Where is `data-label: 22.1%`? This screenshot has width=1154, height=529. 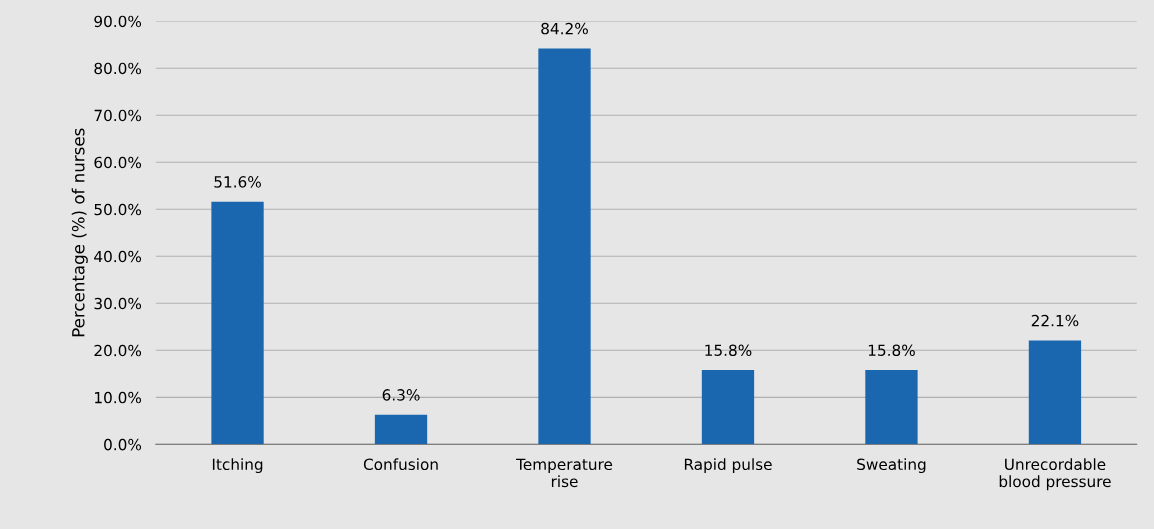
data-label: 22.1% is located at coordinates (1055, 320).